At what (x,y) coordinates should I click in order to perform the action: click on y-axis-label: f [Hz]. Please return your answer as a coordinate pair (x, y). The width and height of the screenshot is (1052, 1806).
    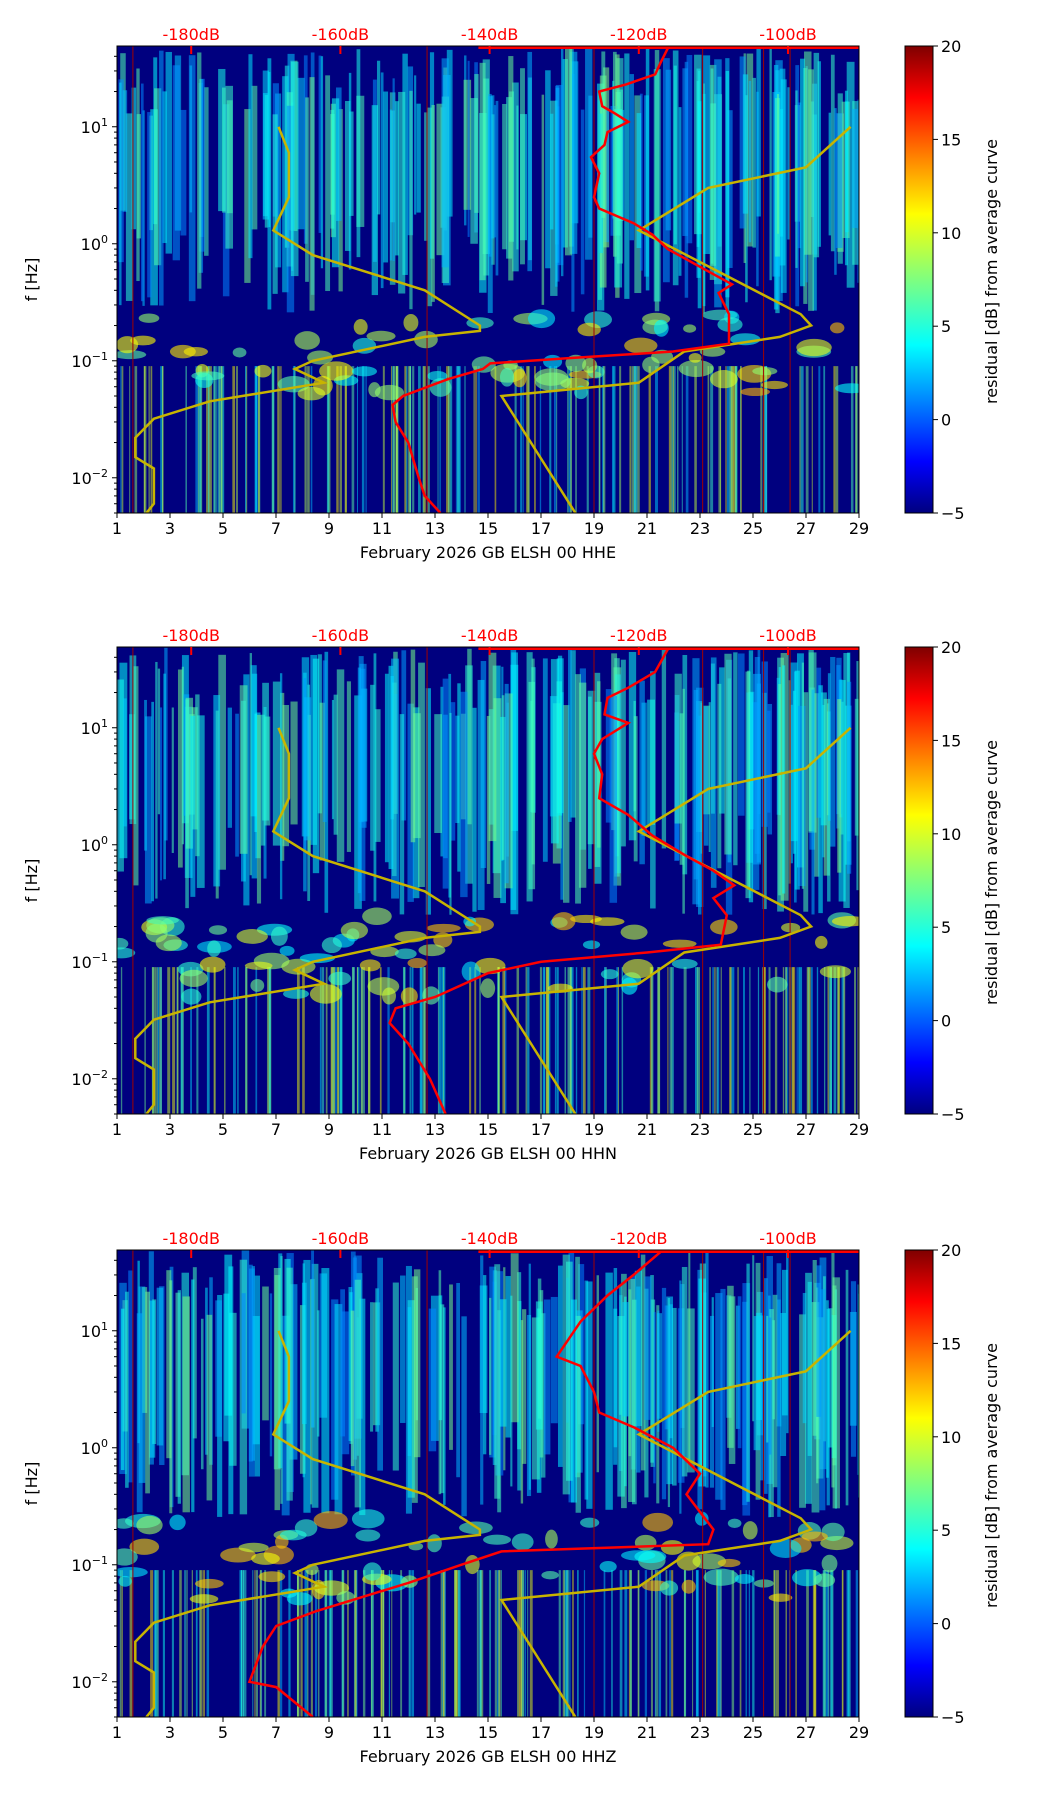
    Looking at the image, I should click on (31, 1484).